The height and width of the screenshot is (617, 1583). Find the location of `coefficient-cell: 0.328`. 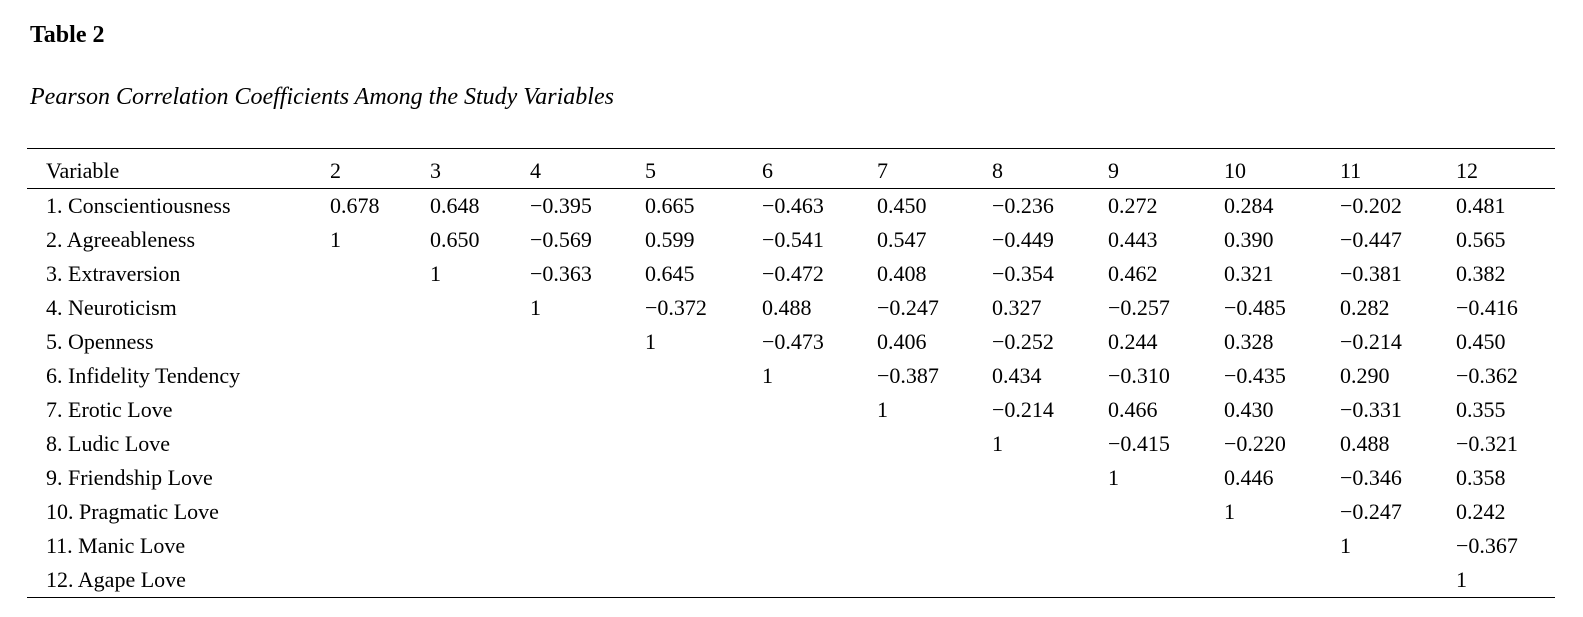

coefficient-cell: 0.328 is located at coordinates (1249, 341).